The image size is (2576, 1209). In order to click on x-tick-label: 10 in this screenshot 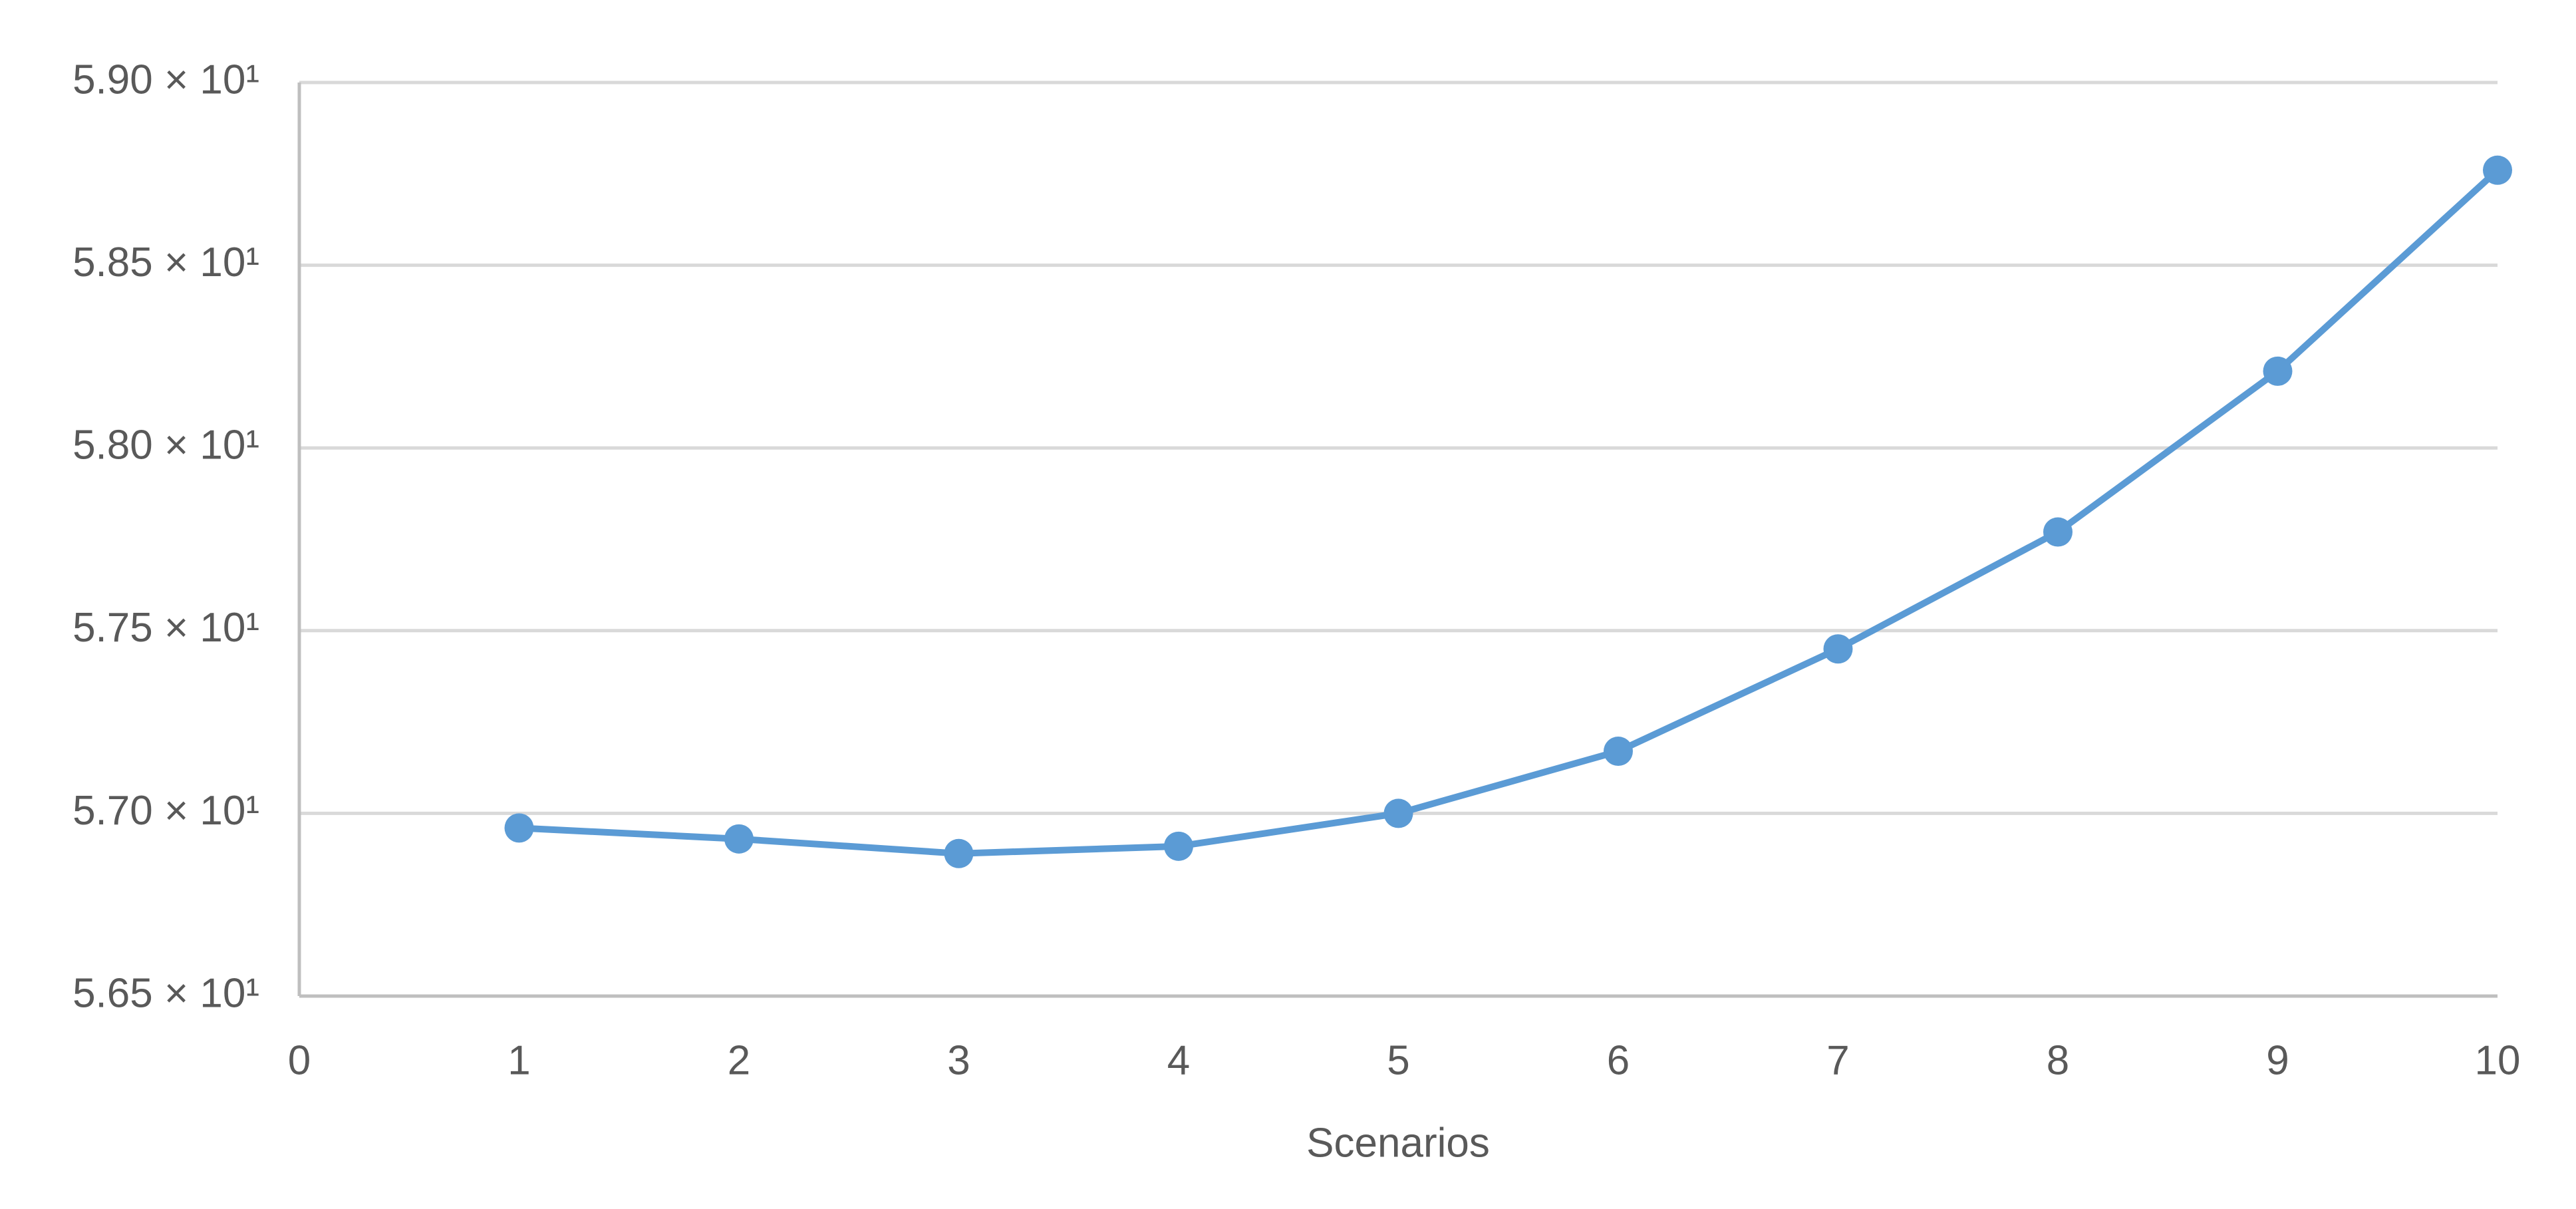, I will do `click(2498, 1060)`.